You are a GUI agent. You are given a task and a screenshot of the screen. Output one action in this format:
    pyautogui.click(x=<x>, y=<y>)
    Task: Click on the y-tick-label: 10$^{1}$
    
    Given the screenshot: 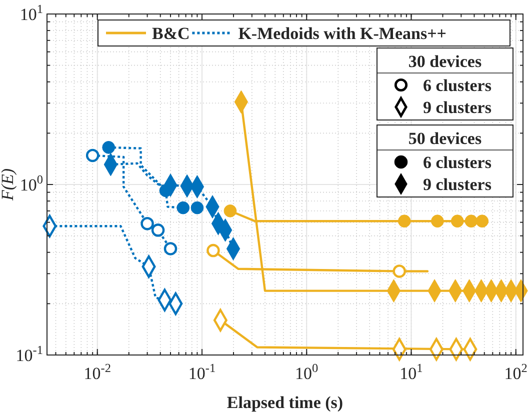 What is the action you would take?
    pyautogui.click(x=31, y=13)
    